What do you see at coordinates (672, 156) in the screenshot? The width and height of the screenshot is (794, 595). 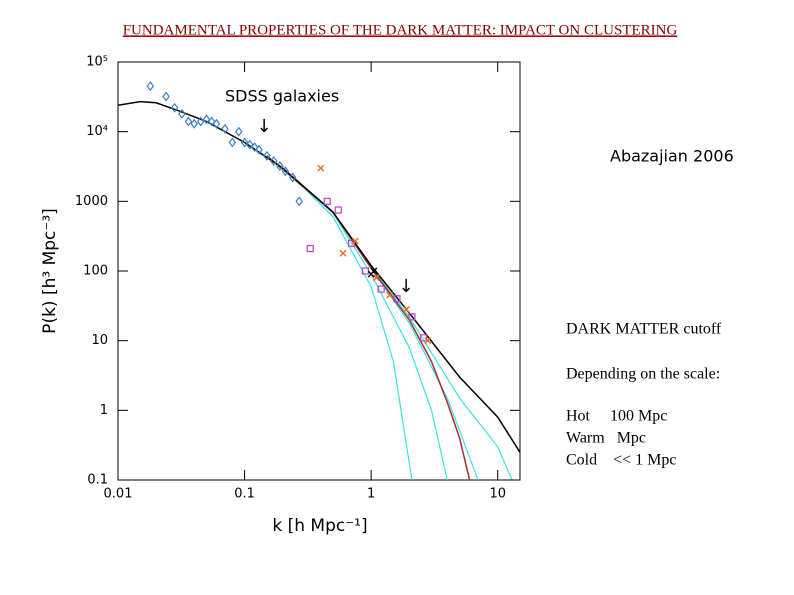 I see `annotation: Abazajian 2006` at bounding box center [672, 156].